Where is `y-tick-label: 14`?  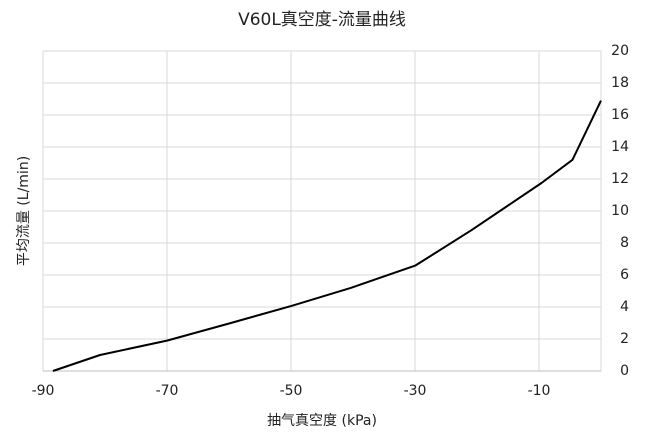 y-tick-label: 14 is located at coordinates (620, 147).